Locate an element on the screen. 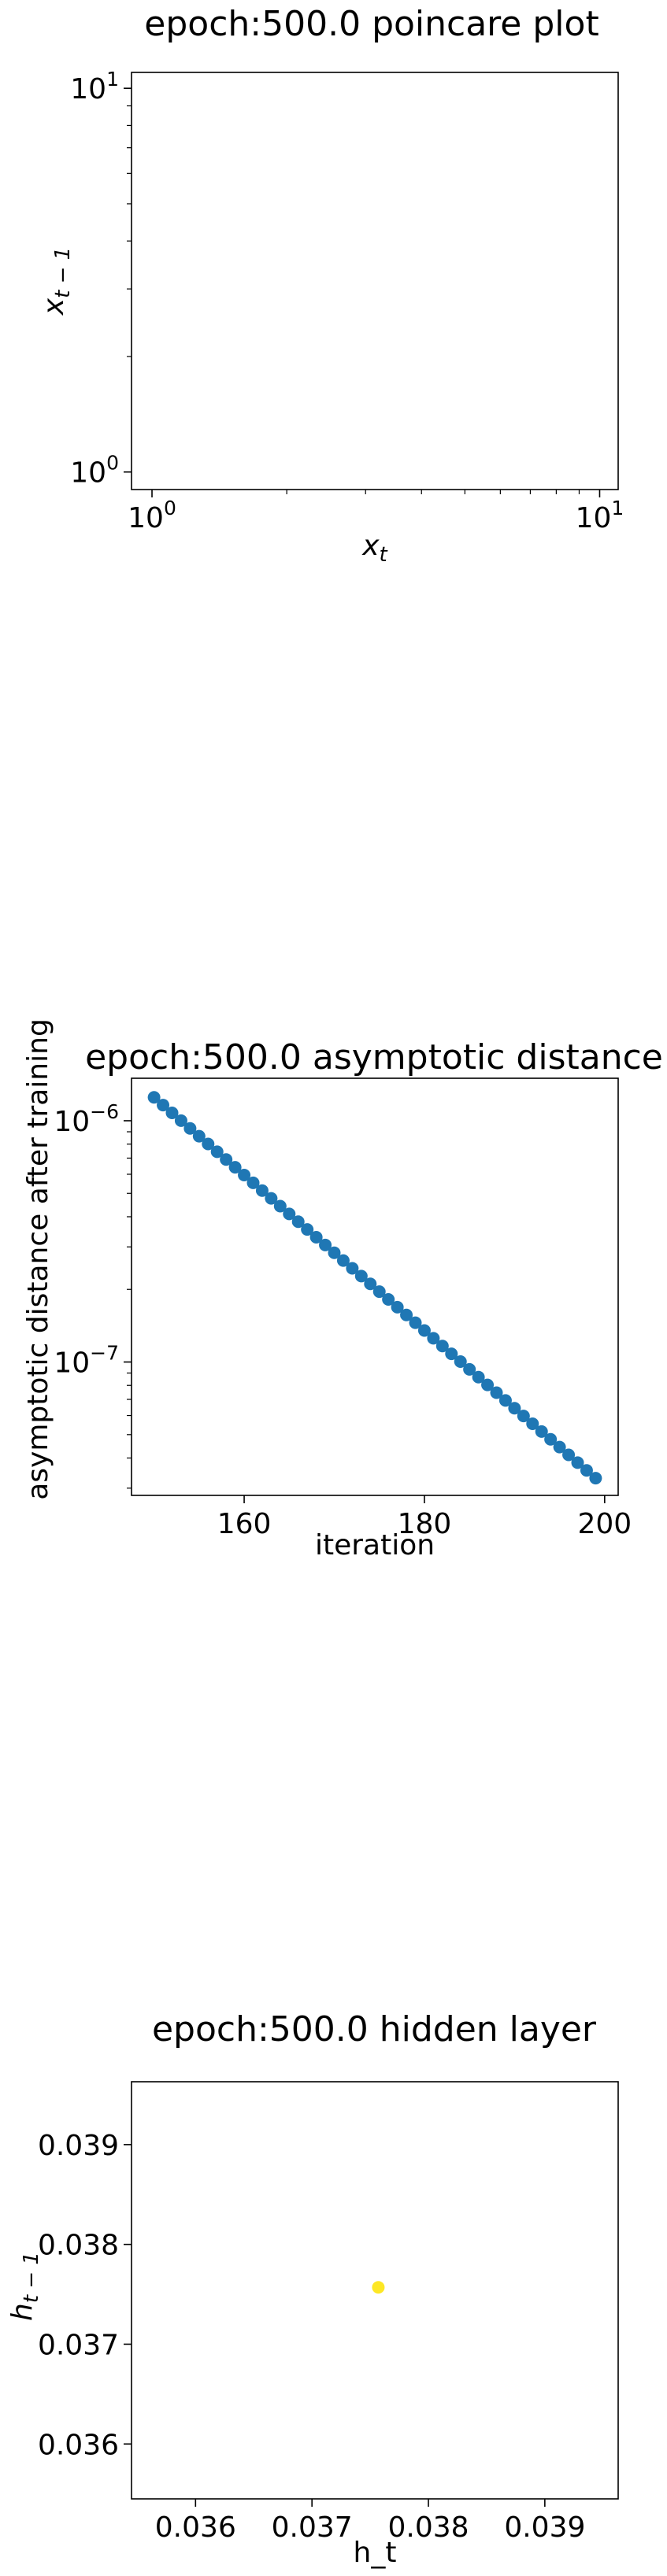  x-tick-label: 160 is located at coordinates (244, 1524).